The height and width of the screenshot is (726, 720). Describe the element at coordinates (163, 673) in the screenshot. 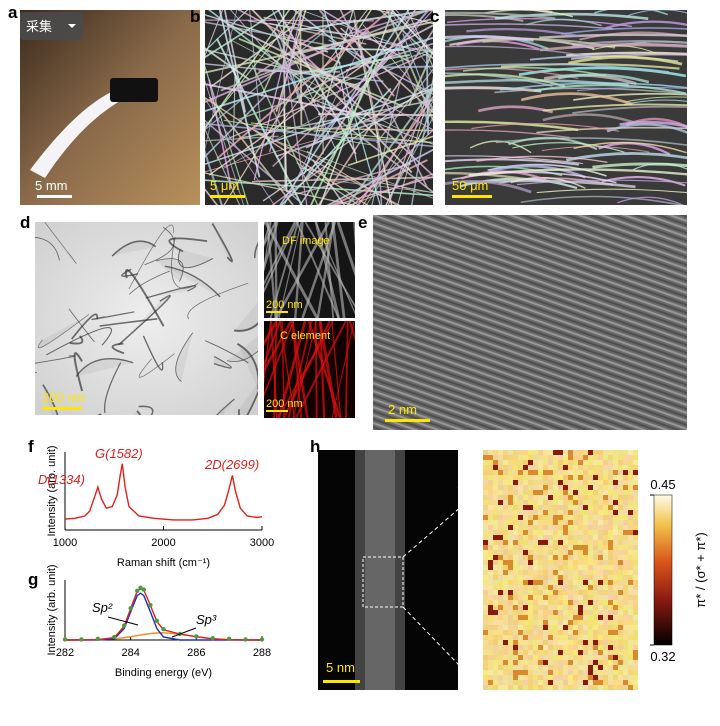

I see `x-axis-title: Binding energy (eV)` at that location.